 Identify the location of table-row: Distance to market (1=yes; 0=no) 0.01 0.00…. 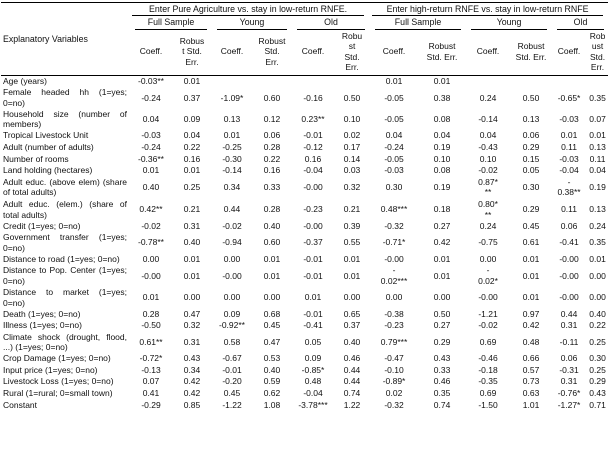
(304, 297).